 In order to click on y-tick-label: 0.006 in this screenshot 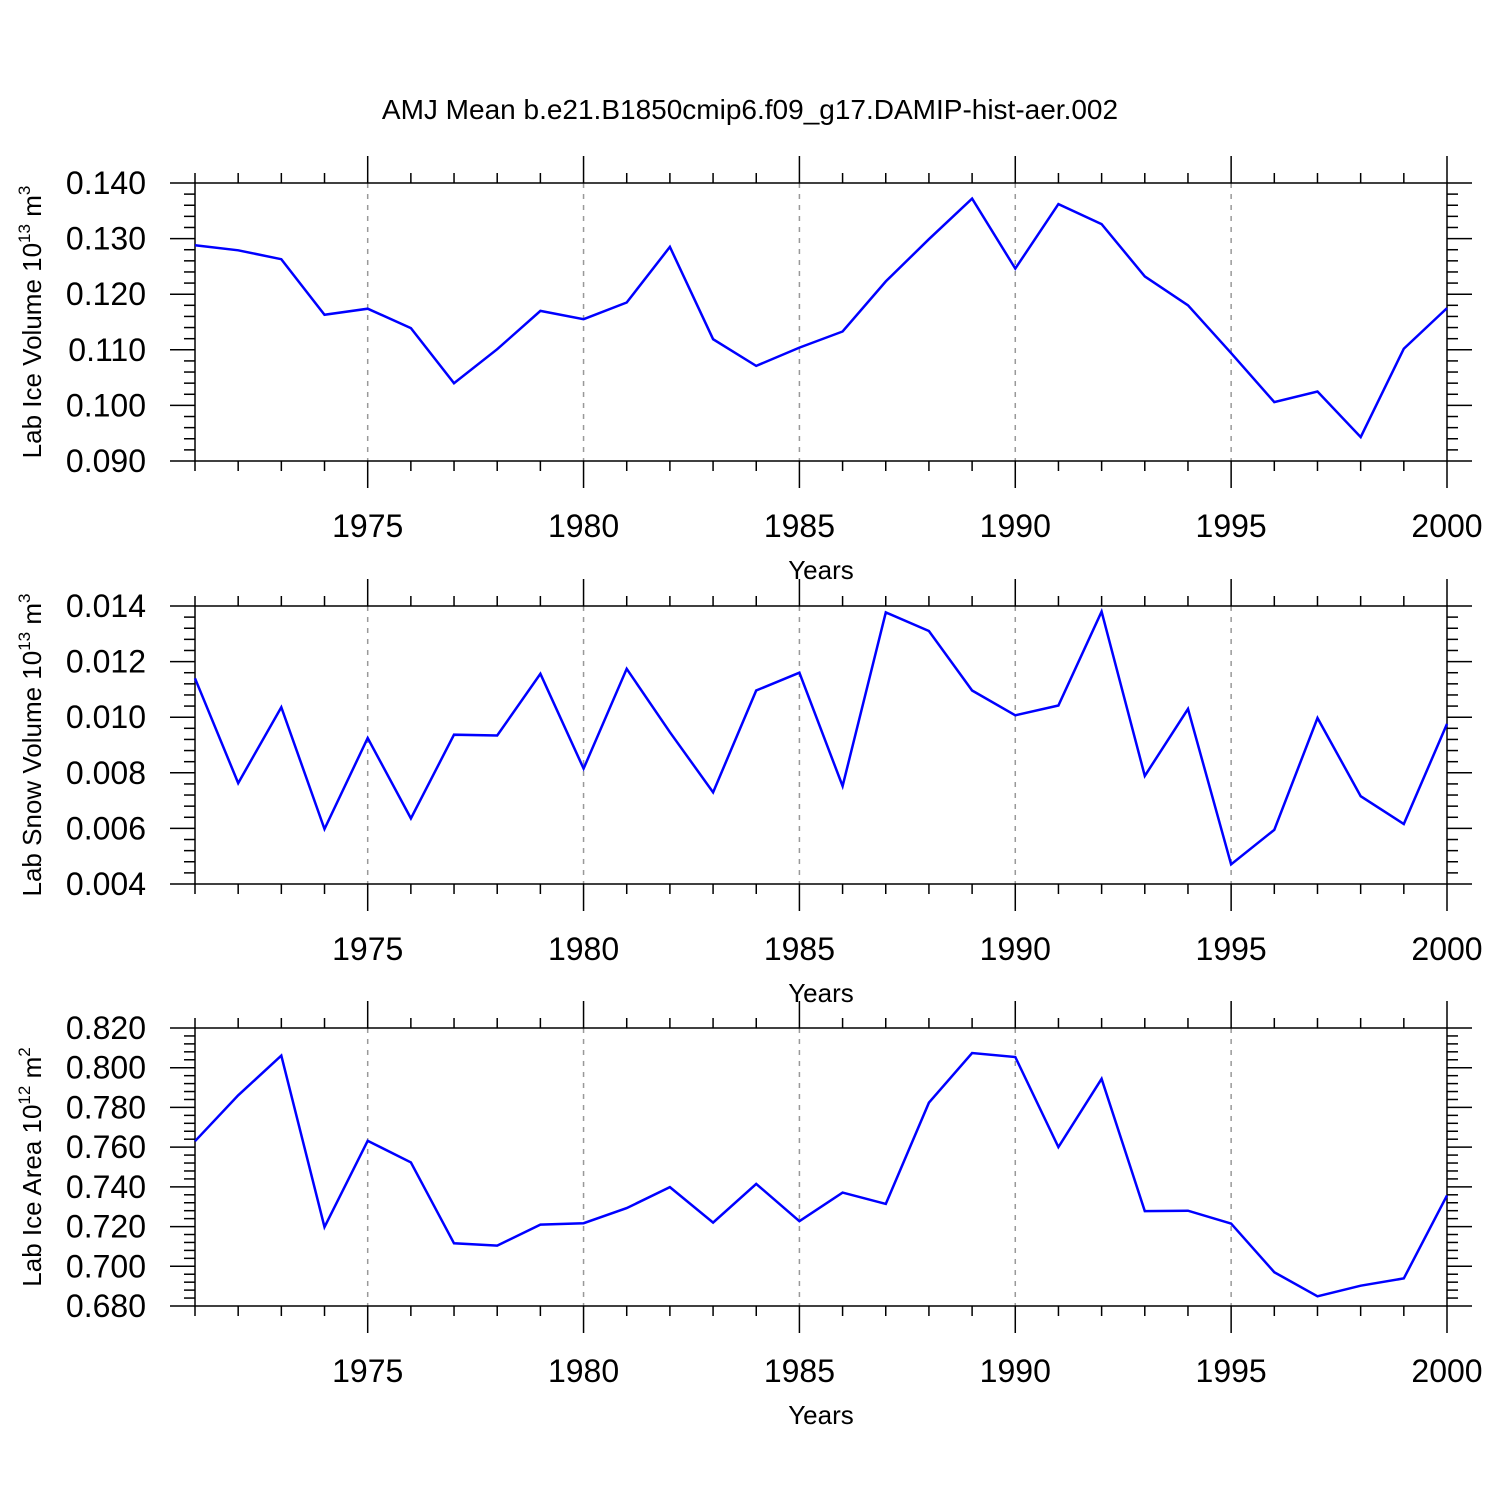, I will do `click(106, 828)`.